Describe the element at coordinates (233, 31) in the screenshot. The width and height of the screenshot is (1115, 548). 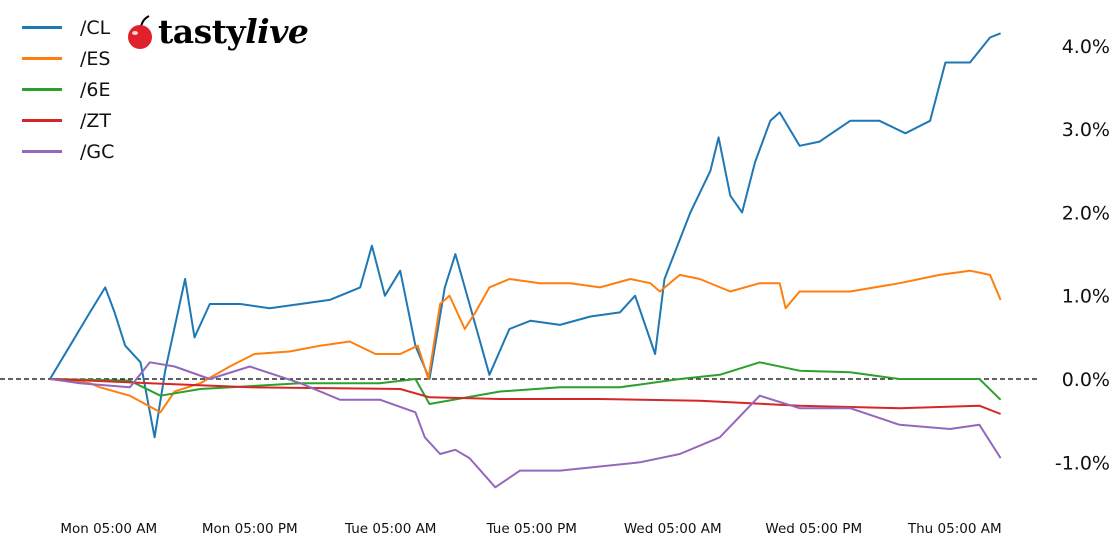
I see `logo-text: tastylive` at that location.